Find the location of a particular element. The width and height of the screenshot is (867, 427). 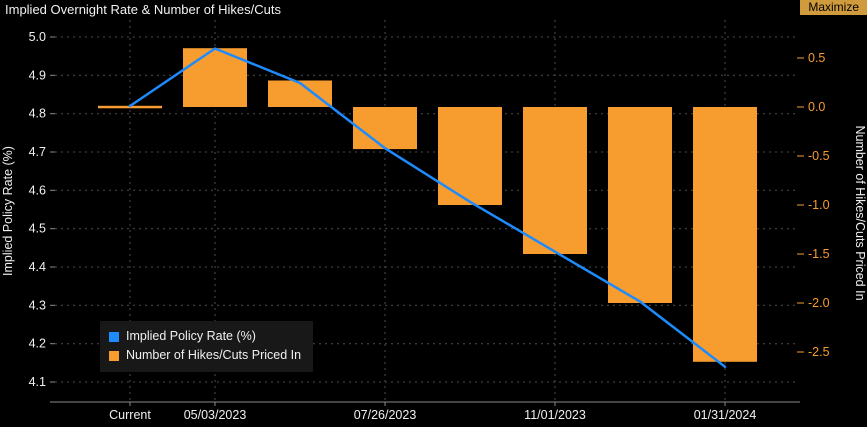

legend-swatch-line-icon is located at coordinates (114, 336).